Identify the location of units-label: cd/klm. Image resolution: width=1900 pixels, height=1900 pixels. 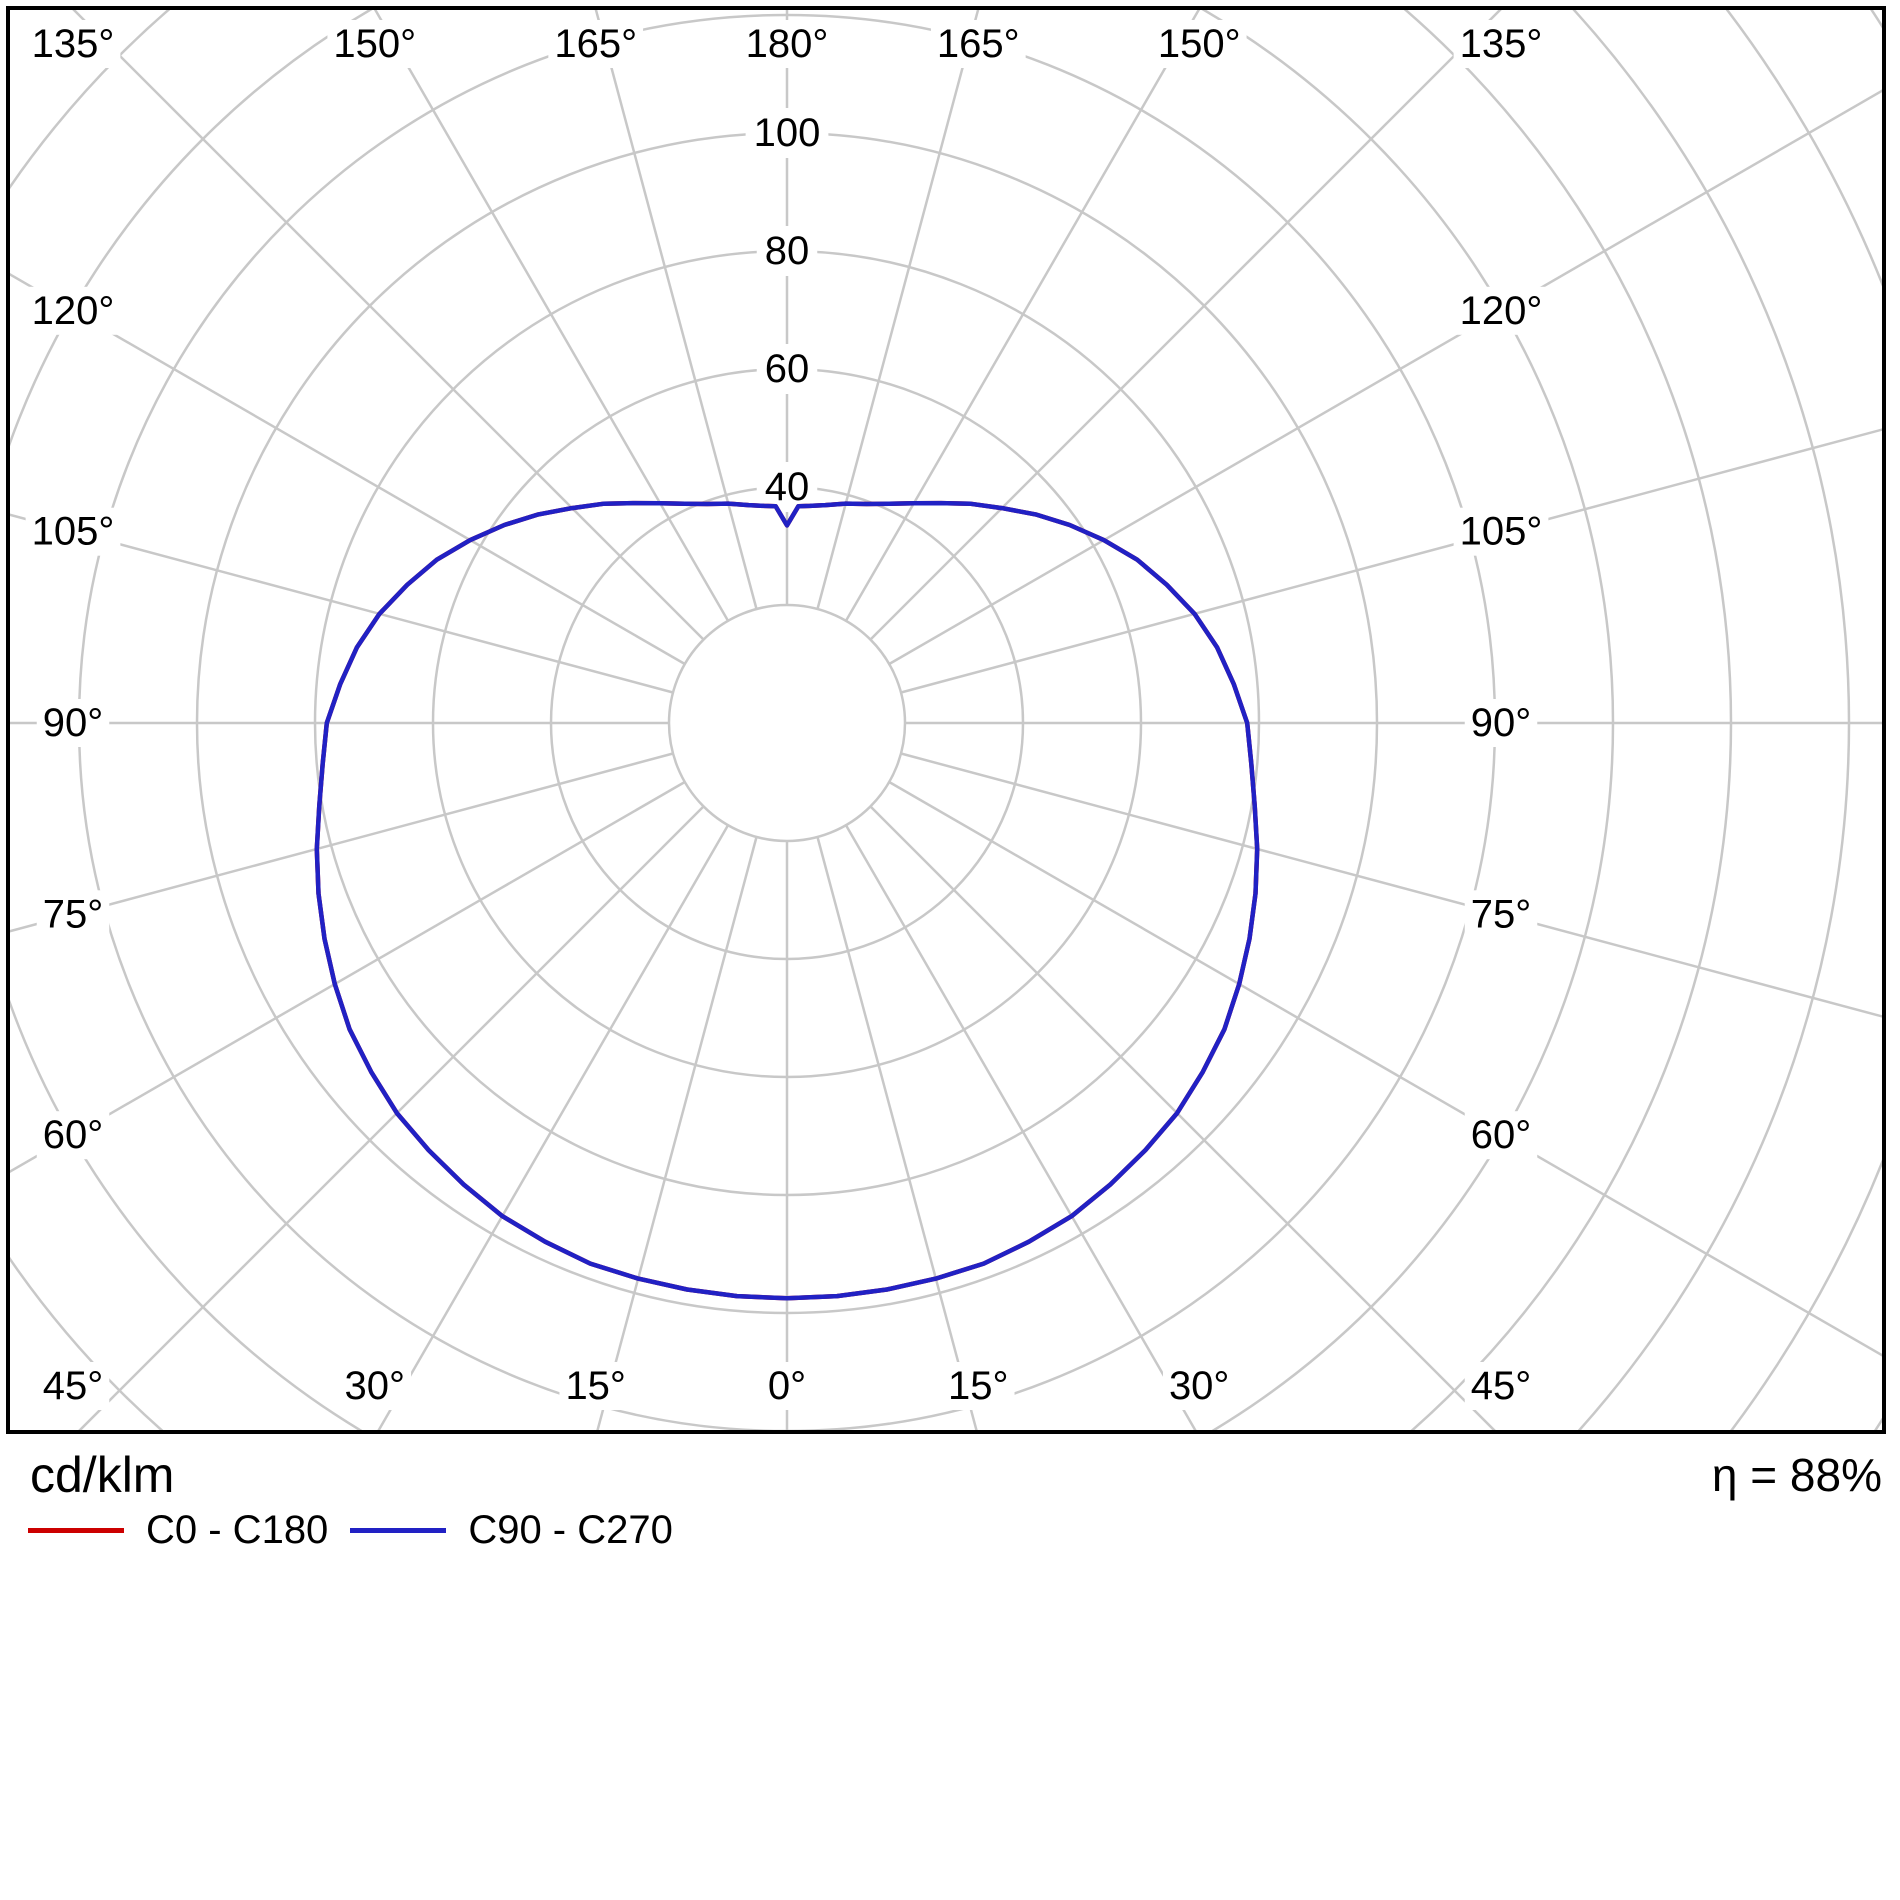
(102, 1475).